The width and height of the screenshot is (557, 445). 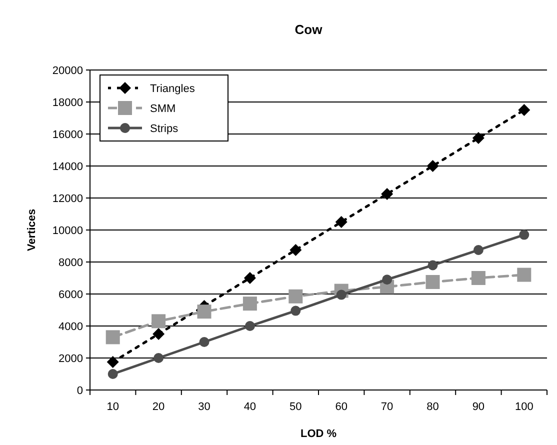 I want to click on y-tick-label: 16000, so click(x=67, y=134).